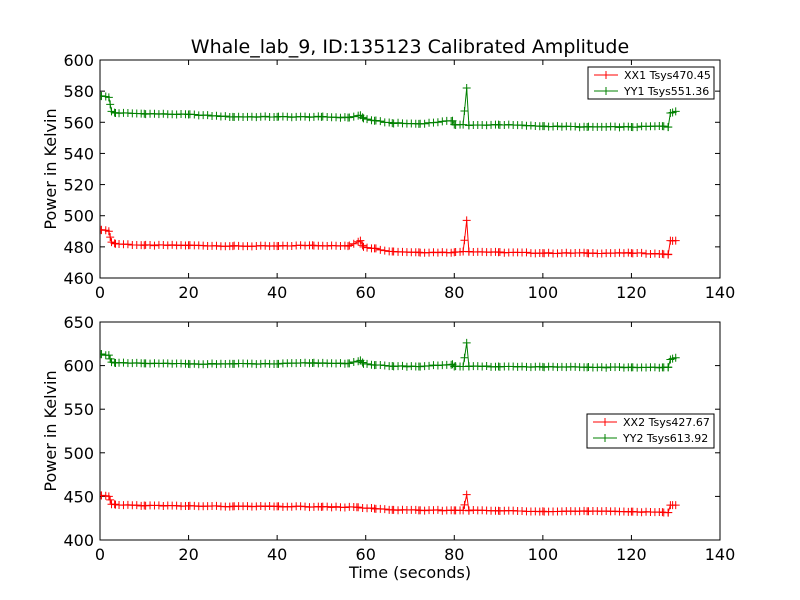 This screenshot has width=800, height=600. I want to click on legend-box, so click(651, 83).